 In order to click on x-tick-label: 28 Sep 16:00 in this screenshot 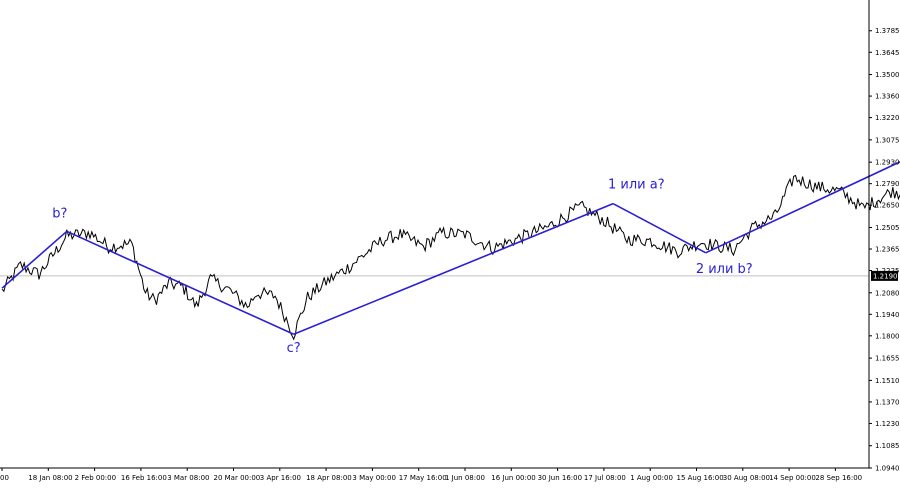, I will do `click(838, 478)`.